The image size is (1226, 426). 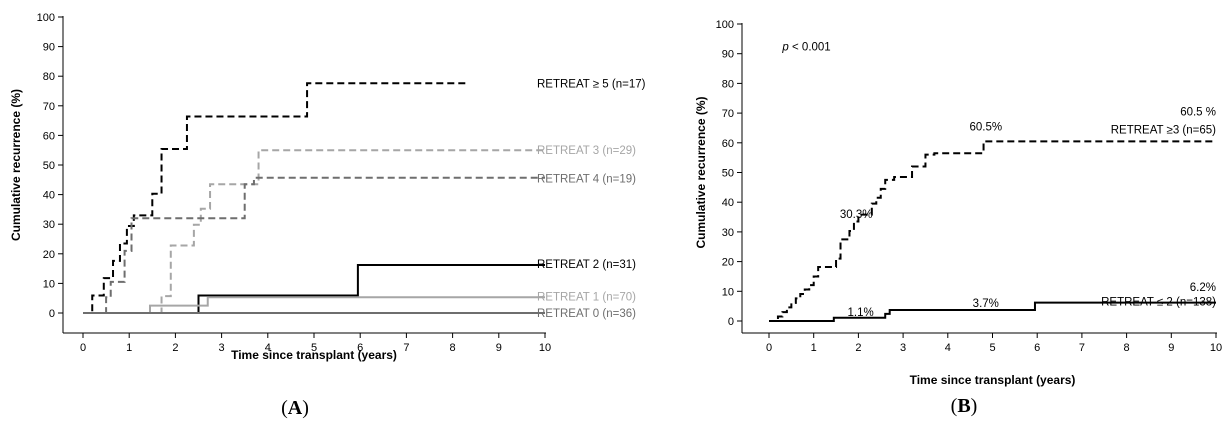 What do you see at coordinates (49, 225) in the screenshot?
I see `panel-a-y-tick-label: 30` at bounding box center [49, 225].